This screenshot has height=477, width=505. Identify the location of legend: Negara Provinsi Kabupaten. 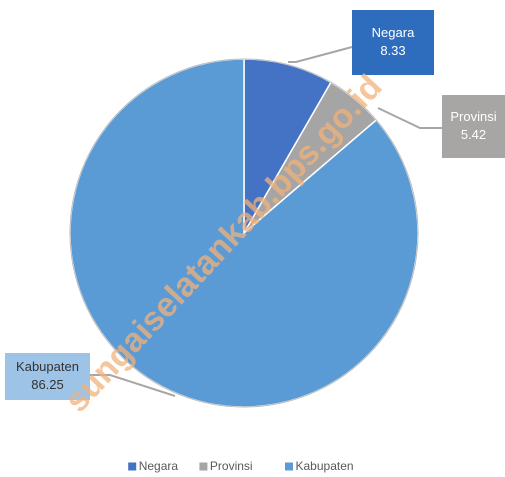
(240, 466).